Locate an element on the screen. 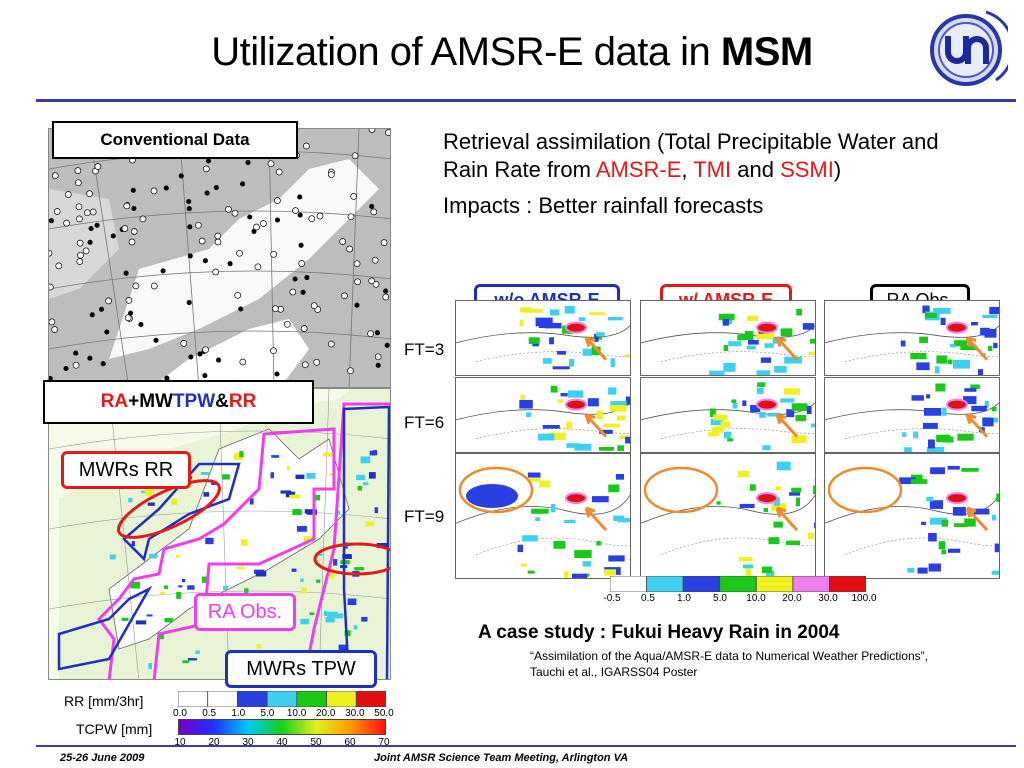 The image size is (1024, 768). conventional-data-map is located at coordinates (219, 258).